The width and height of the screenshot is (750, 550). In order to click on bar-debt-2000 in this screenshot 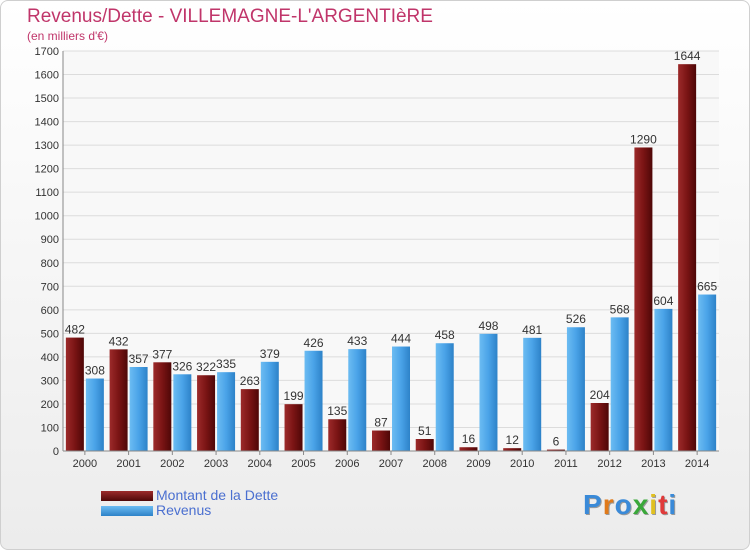, I will do `click(74, 394)`.